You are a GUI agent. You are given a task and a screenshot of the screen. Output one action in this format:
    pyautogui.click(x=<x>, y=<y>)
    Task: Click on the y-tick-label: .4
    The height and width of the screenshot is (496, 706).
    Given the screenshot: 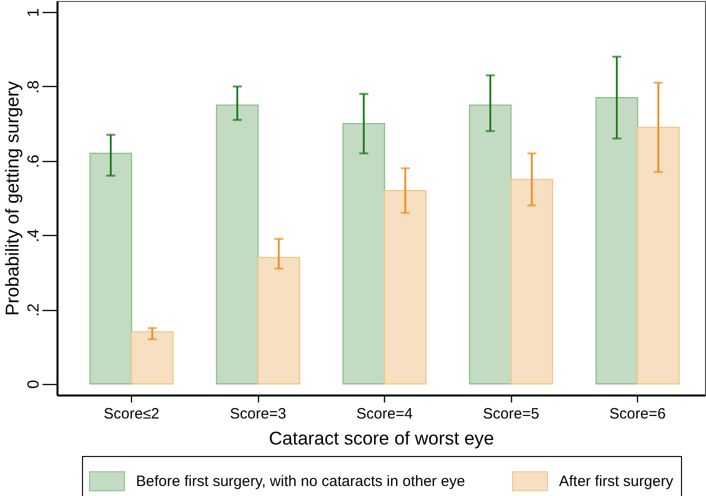 What is the action you would take?
    pyautogui.click(x=34, y=235)
    